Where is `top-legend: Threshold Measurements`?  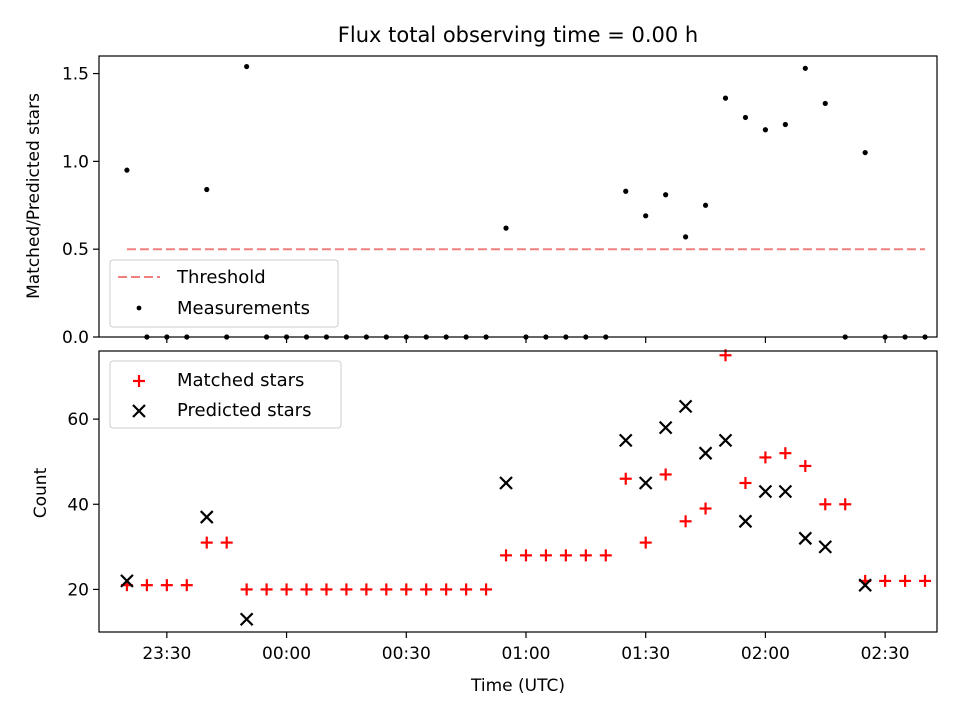
top-legend: Threshold Measurements is located at coordinates (224, 293).